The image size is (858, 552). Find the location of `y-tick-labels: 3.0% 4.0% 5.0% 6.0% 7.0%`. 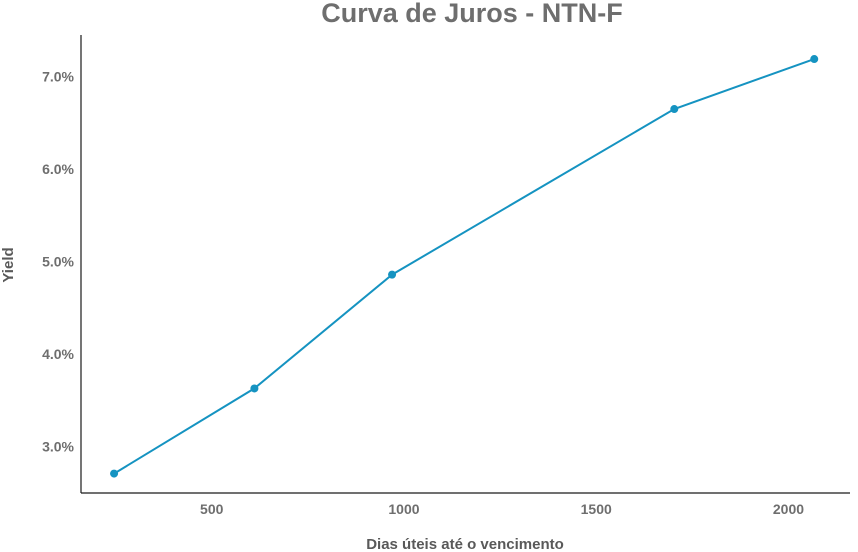

y-tick-labels: 3.0% 4.0% 5.0% 6.0% 7.0% is located at coordinates (58, 262).